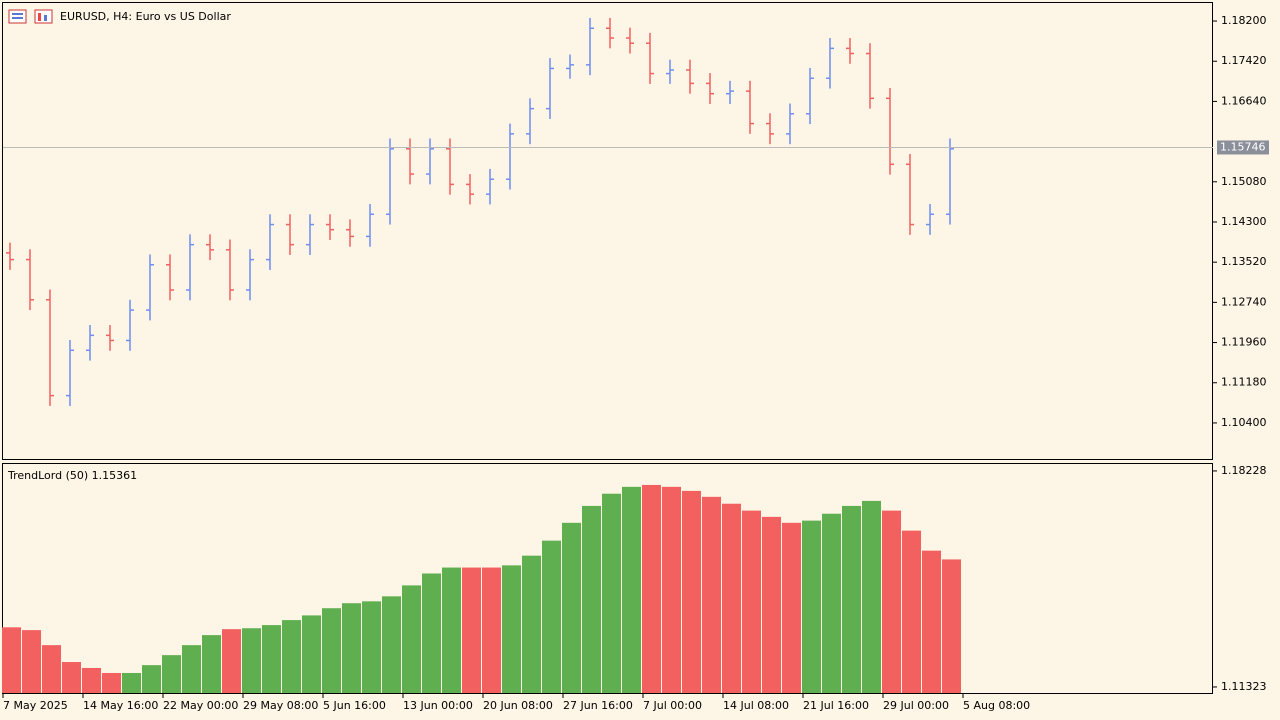  I want to click on y-tick-label: 1.13520, so click(1244, 261).